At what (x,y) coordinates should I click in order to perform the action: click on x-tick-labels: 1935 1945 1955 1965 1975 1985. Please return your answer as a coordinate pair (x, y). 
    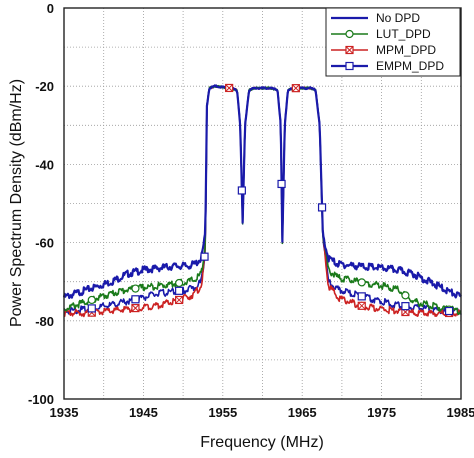
    Looking at the image, I should click on (262, 412).